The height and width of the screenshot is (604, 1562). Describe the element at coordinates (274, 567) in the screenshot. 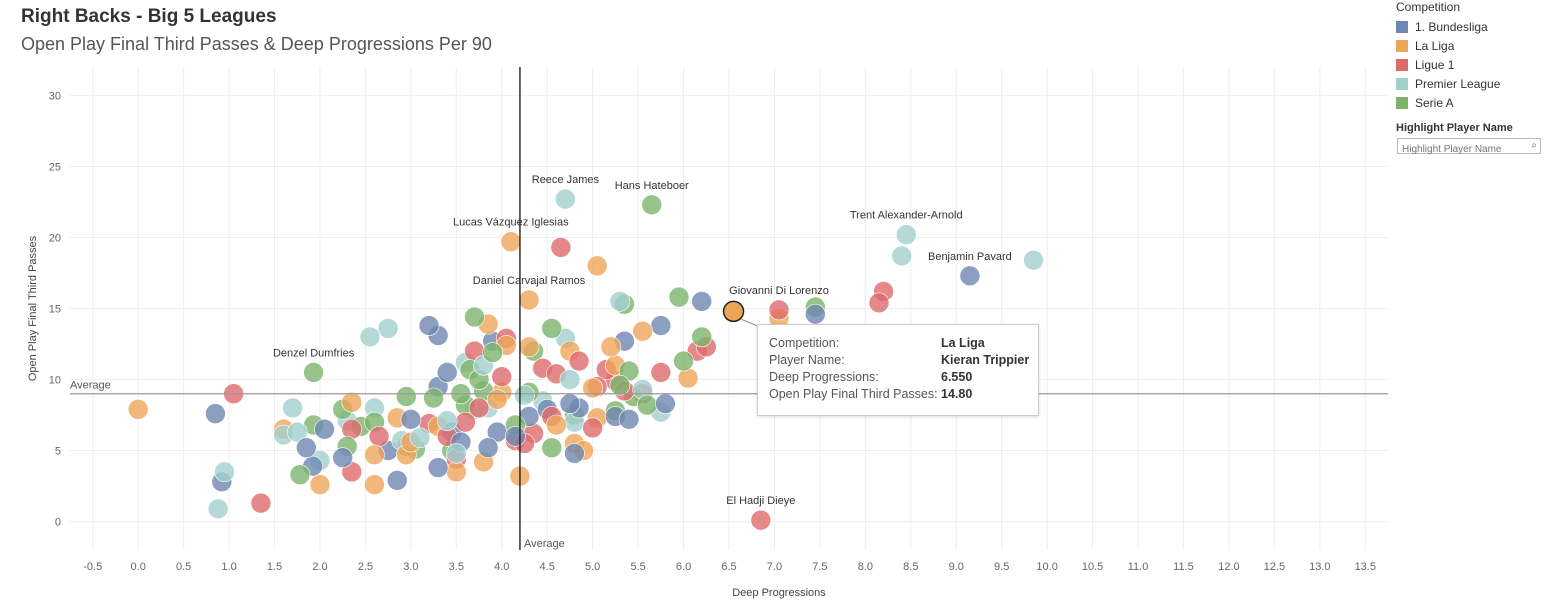

I see `x-tick-label: 1.5` at that location.